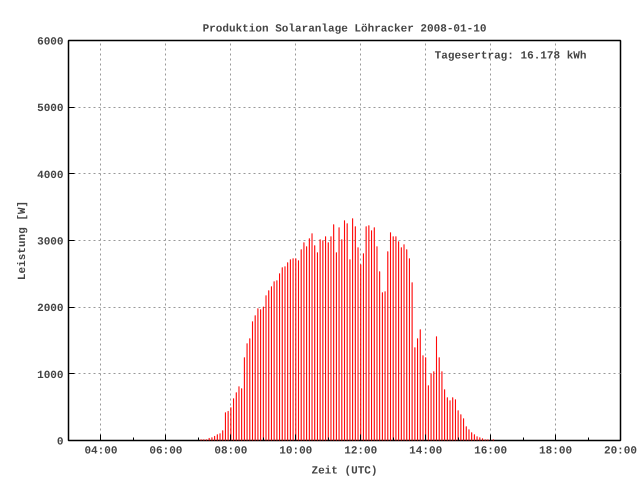  Describe the element at coordinates (101, 452) in the screenshot. I see `x-tick-label: 04:00` at that location.